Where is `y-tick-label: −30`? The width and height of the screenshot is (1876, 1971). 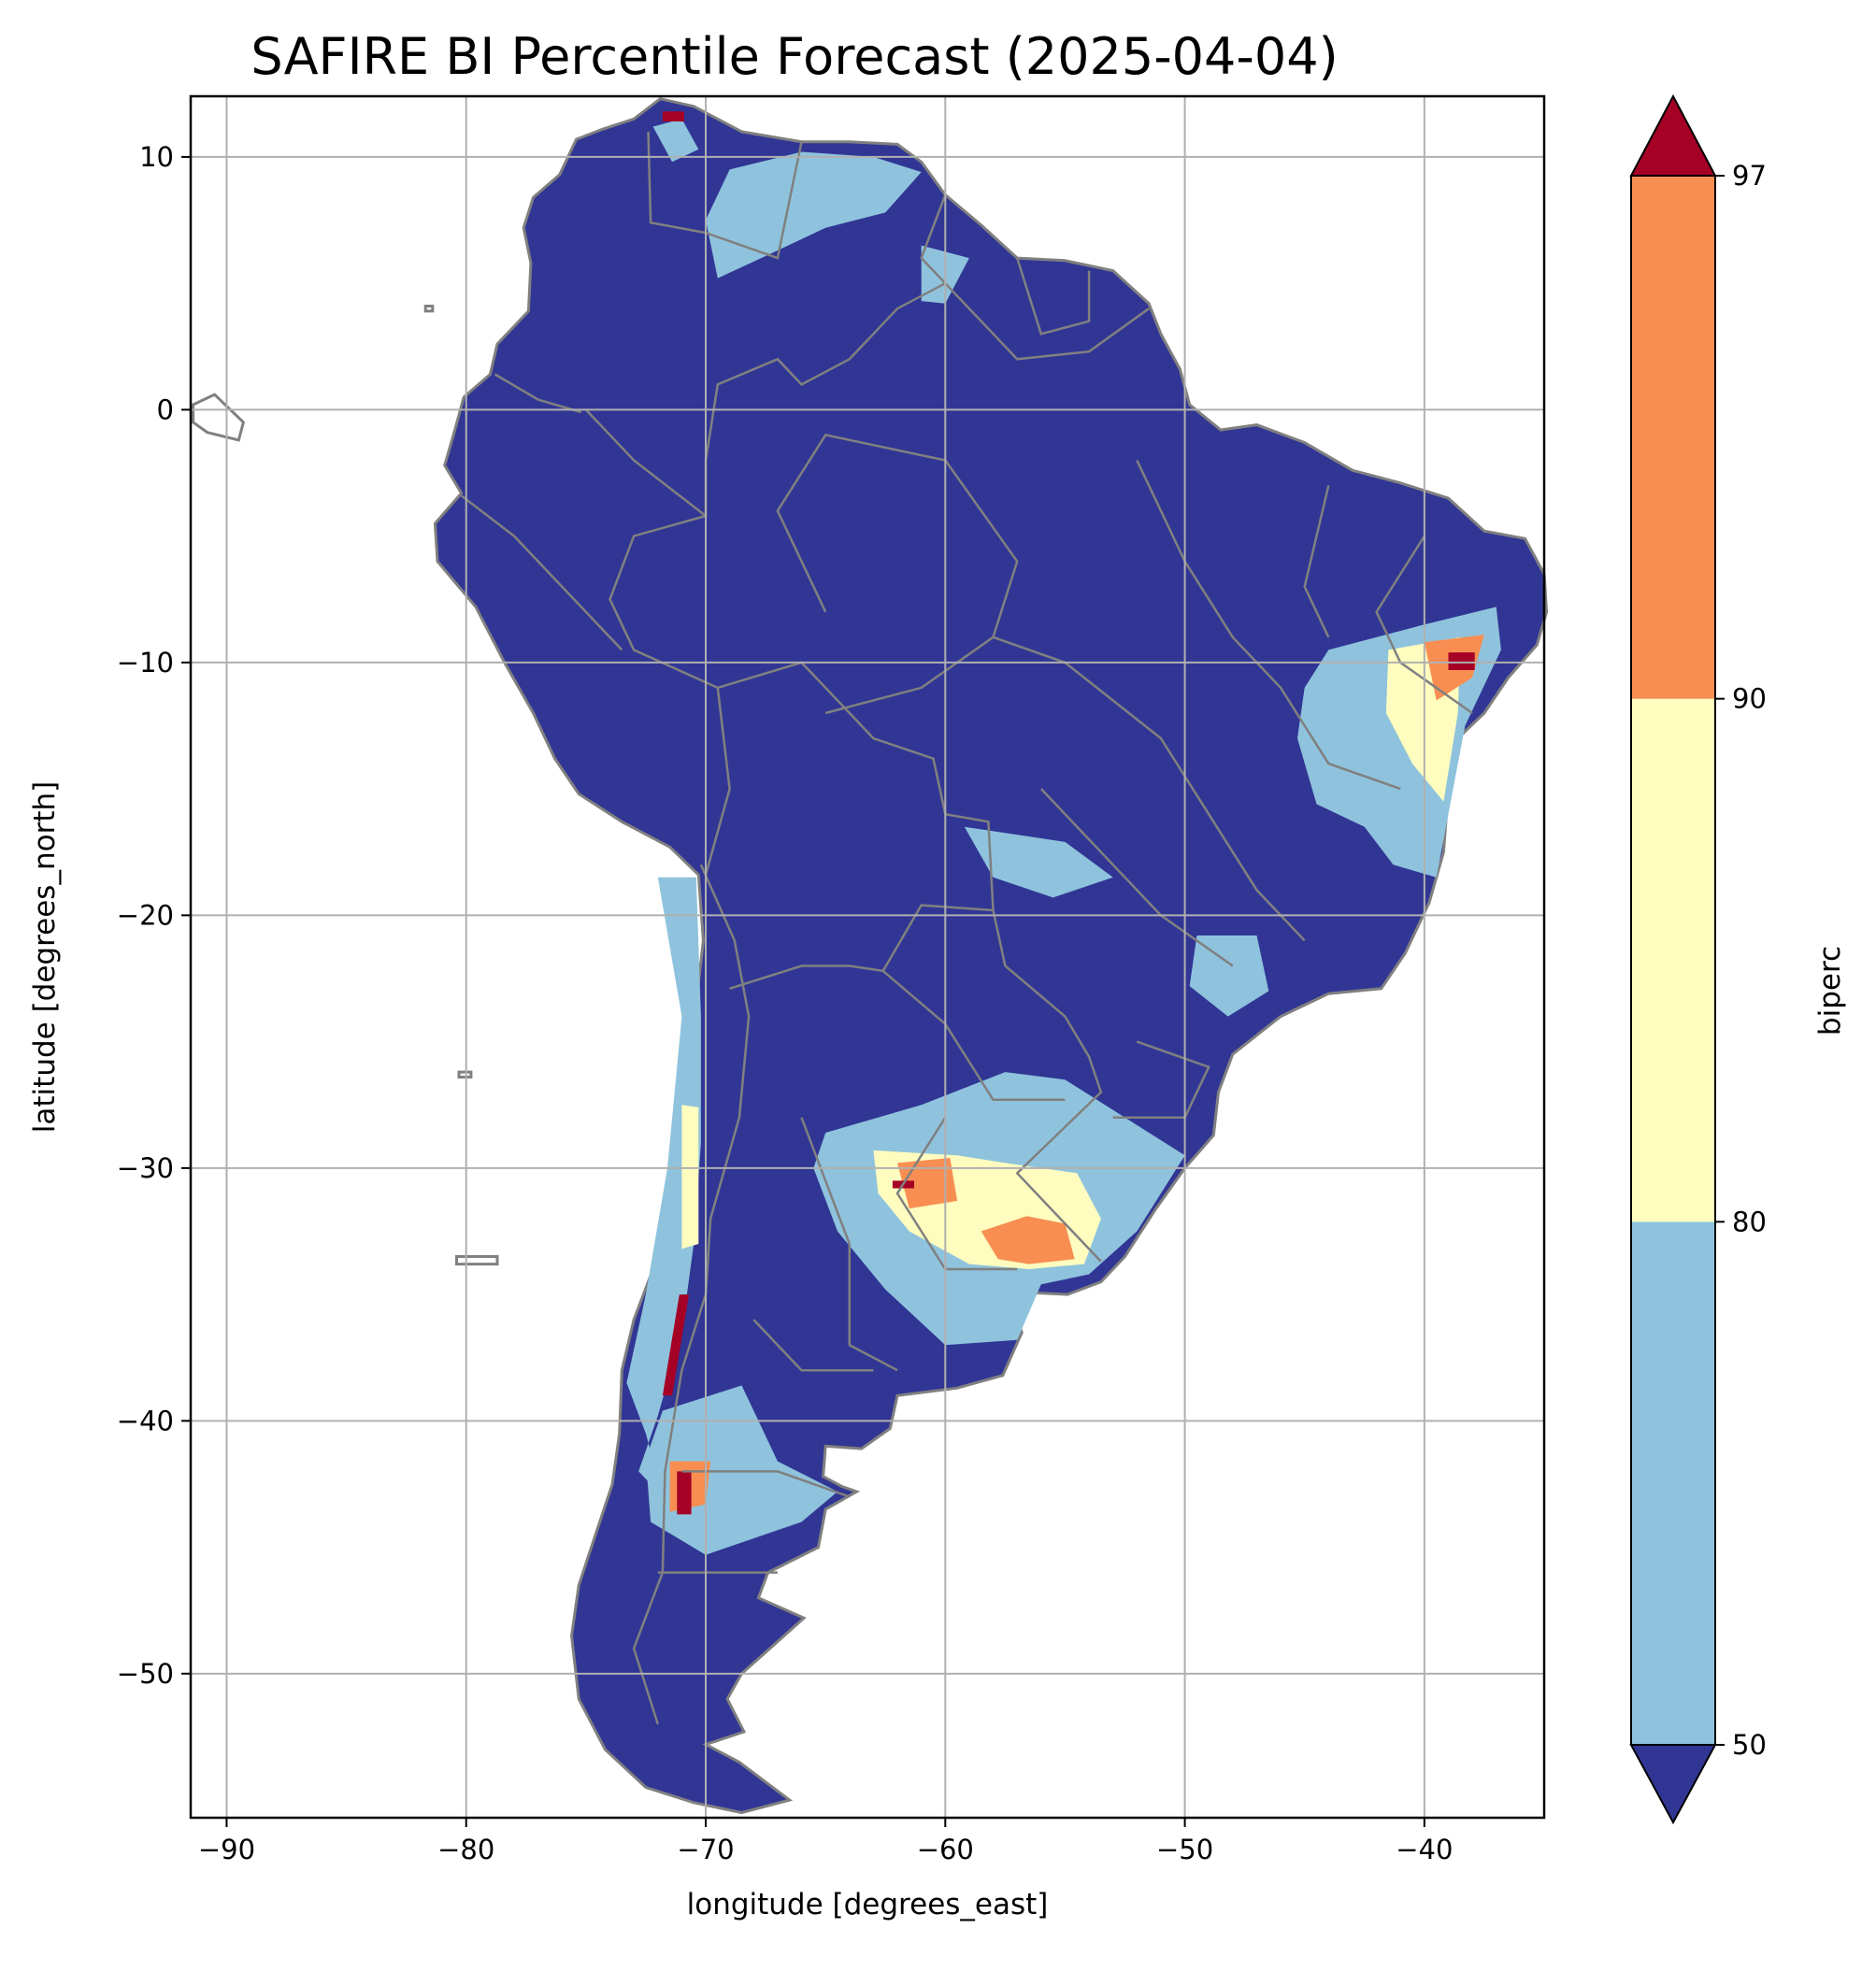
y-tick-label: −30 is located at coordinates (146, 1168).